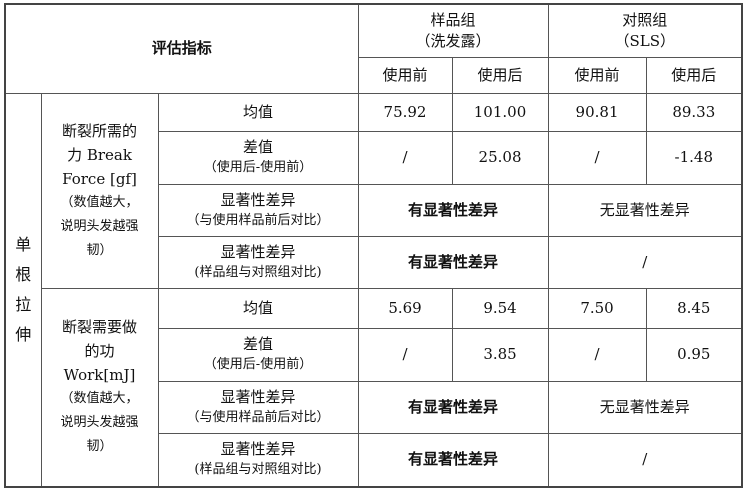 Image resolution: width=743 pixels, height=496 pixels. Describe the element at coordinates (645, 40) in the screenshot. I see `control-group-subtitle: （SLS）` at that location.